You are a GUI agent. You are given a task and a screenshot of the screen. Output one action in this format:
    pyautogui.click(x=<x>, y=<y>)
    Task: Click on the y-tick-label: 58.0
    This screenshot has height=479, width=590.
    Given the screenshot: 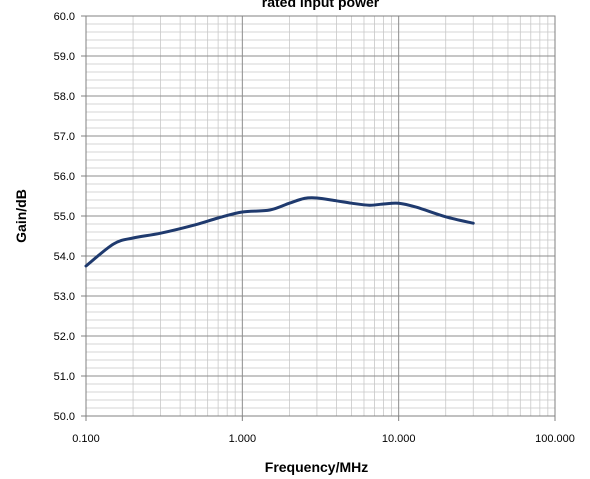 What is the action you would take?
    pyautogui.click(x=64, y=97)
    